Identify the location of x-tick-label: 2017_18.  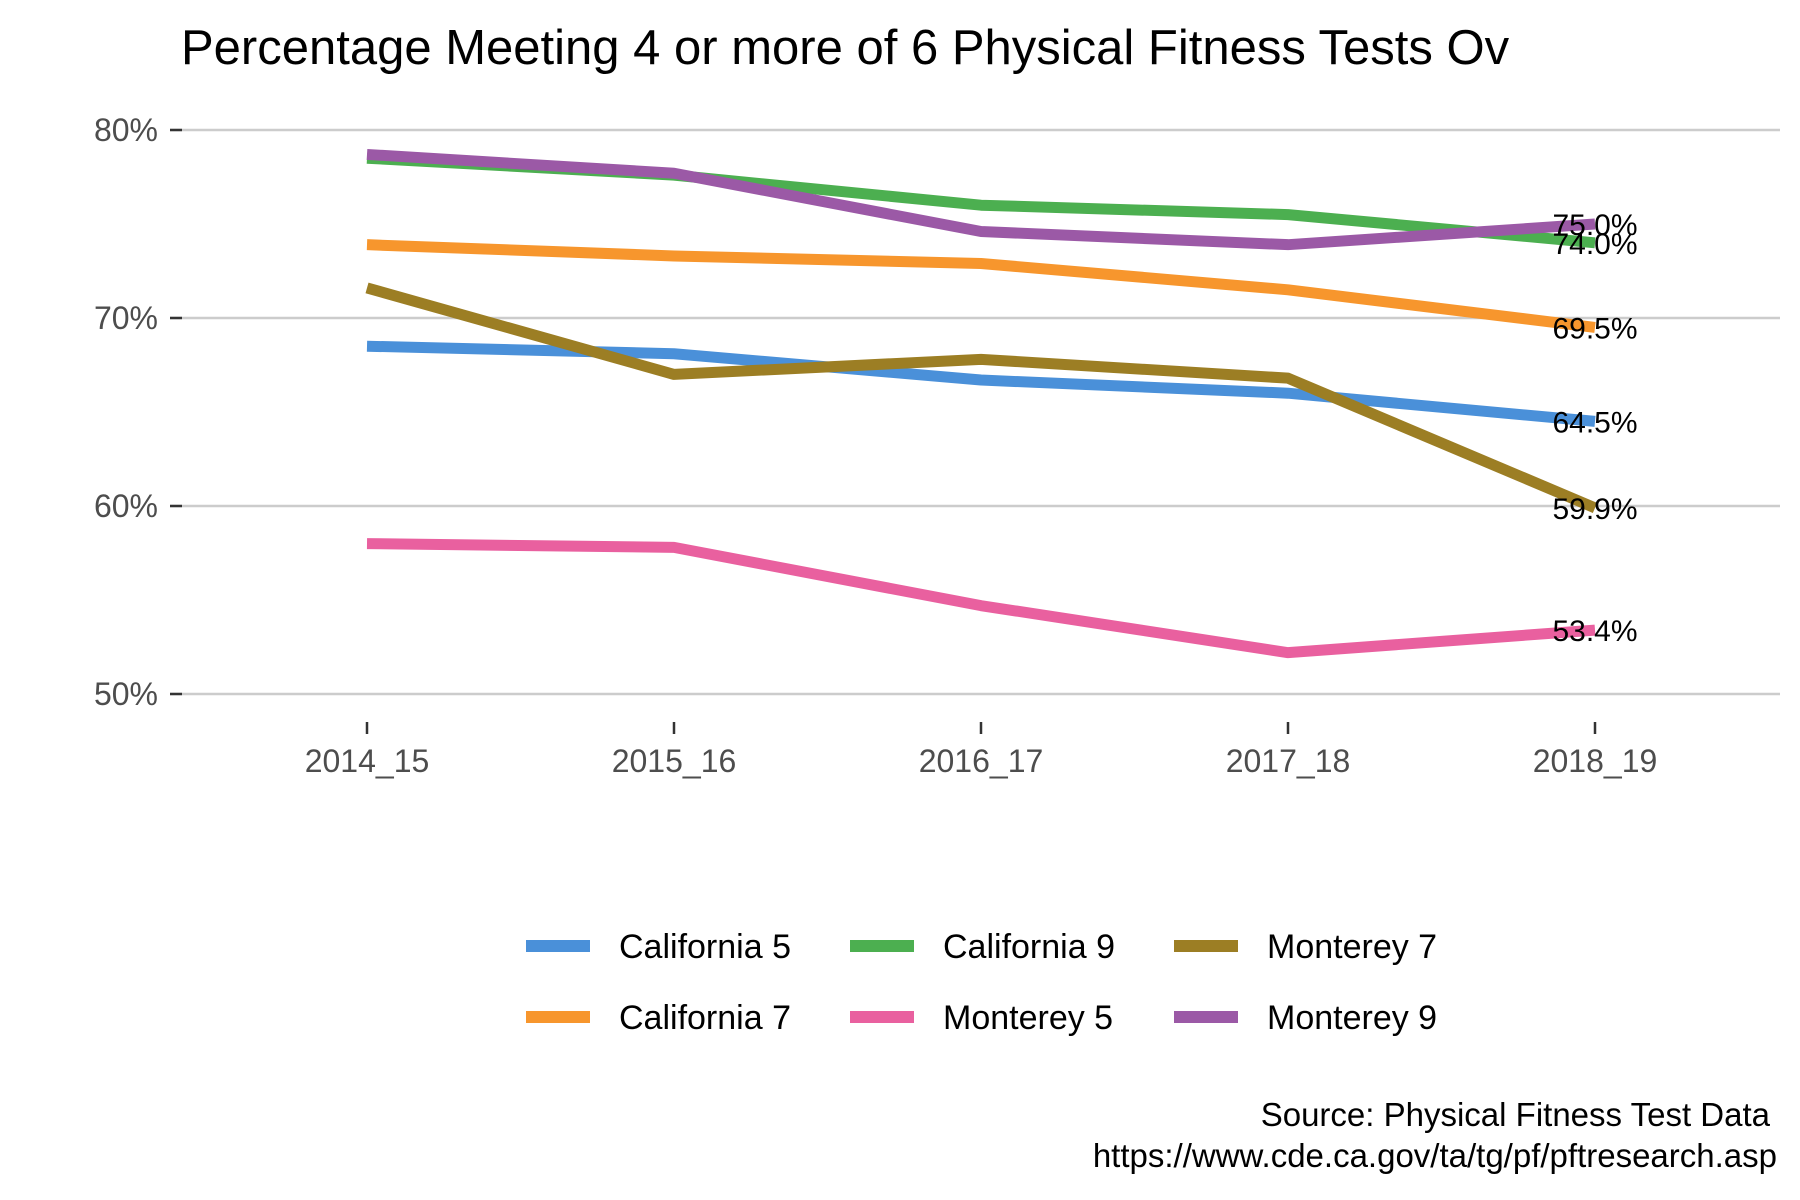
(1288, 761).